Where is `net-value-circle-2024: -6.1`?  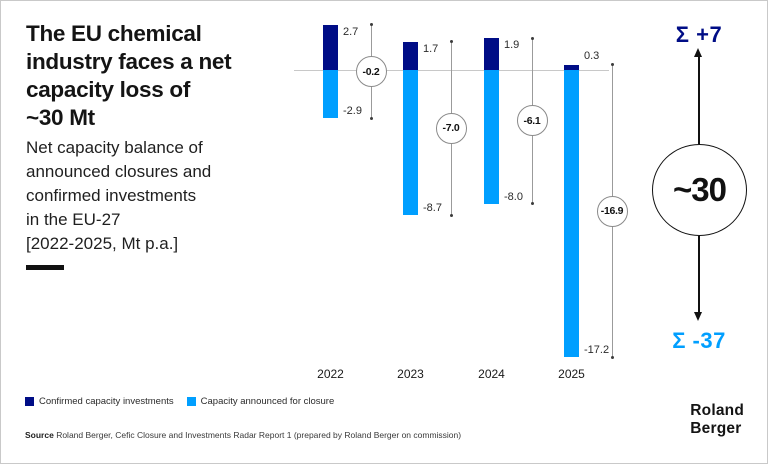 net-value-circle-2024: -6.1 is located at coordinates (532, 121).